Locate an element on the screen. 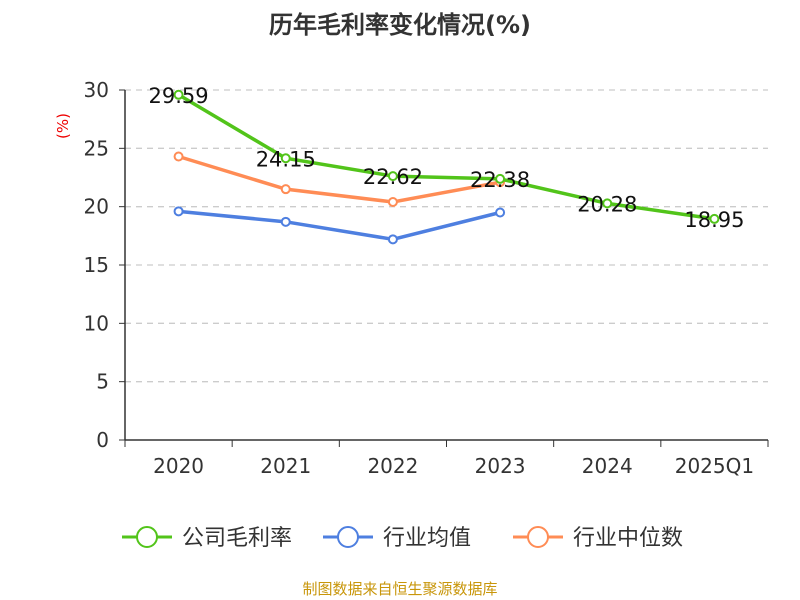  y-tick-label: 5 is located at coordinates (102, 382).